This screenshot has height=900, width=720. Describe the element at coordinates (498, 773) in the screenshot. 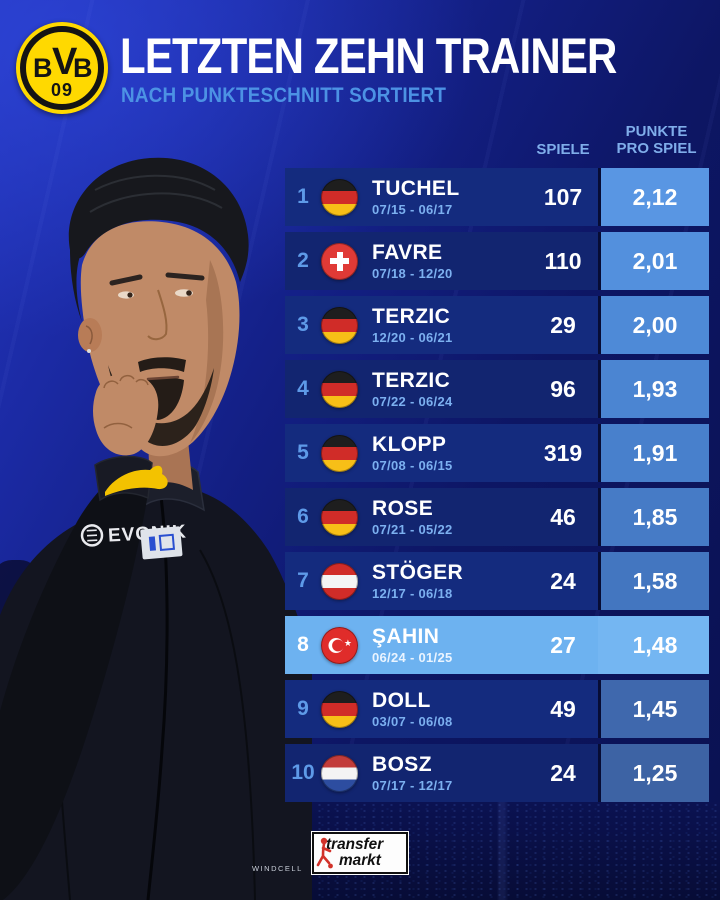

I see `table-row: 10 ★ BOSZ 07/17 - 12/17 24 1,25` at that location.